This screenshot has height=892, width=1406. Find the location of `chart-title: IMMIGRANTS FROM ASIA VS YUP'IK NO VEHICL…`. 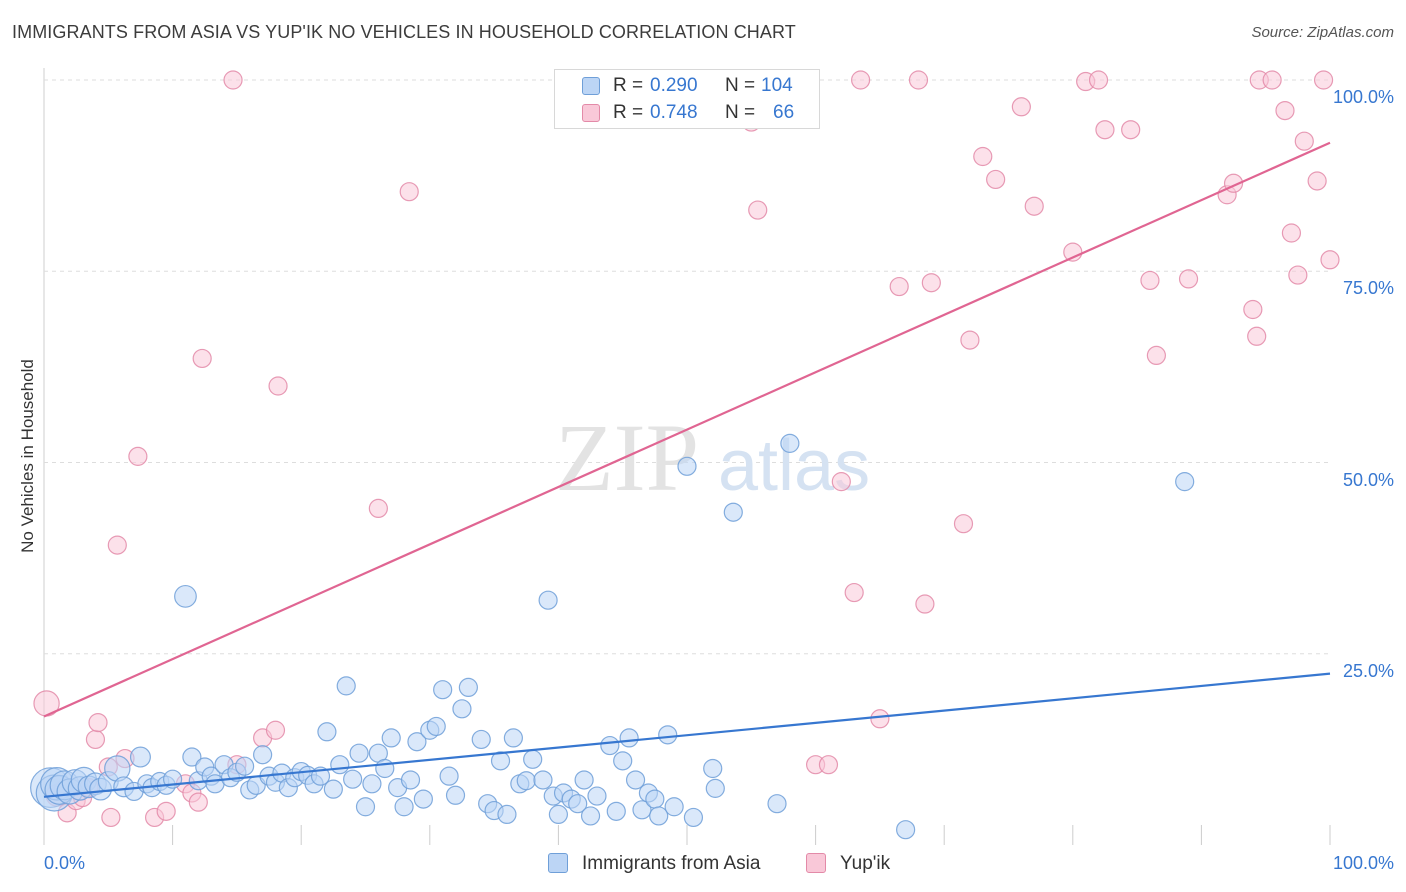

chart-title: IMMIGRANTS FROM ASIA VS YUP'IK NO VEHICL… is located at coordinates (404, 32).